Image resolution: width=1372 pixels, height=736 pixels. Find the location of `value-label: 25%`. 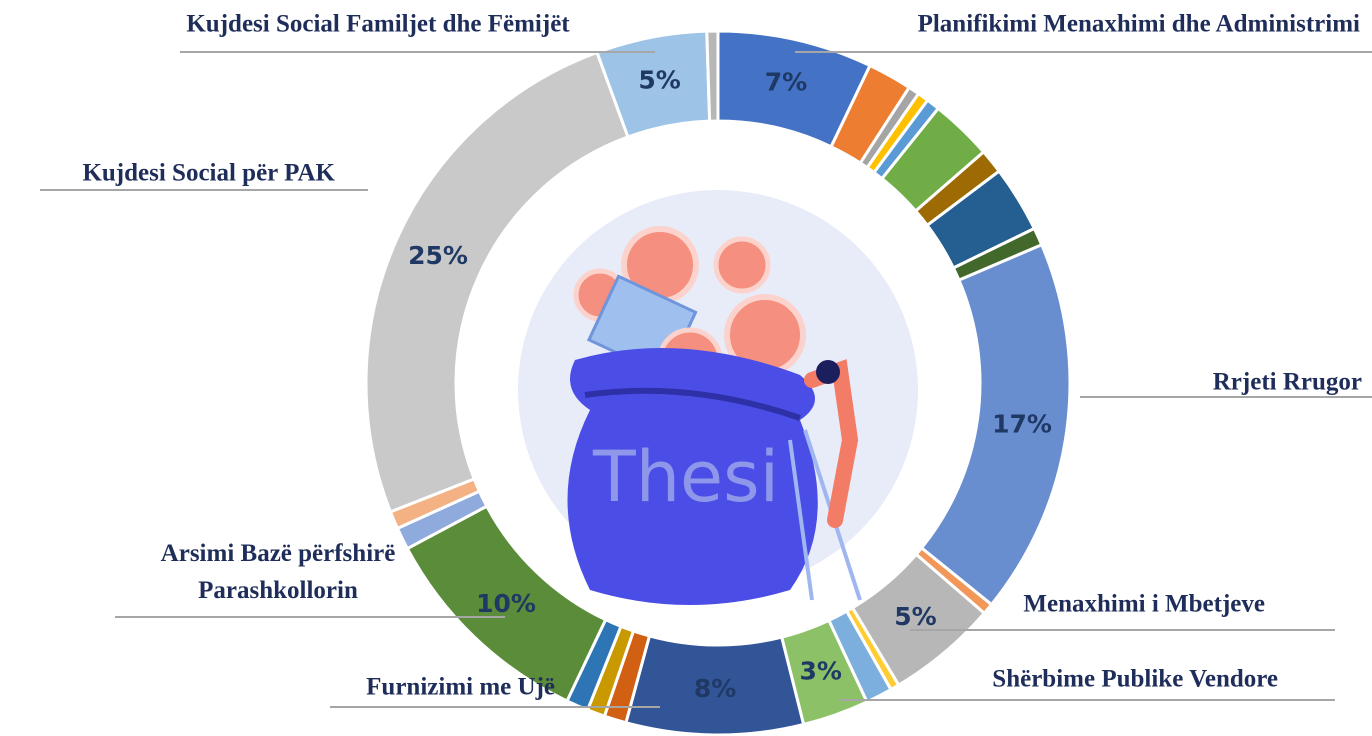

value-label: 25% is located at coordinates (438, 255).